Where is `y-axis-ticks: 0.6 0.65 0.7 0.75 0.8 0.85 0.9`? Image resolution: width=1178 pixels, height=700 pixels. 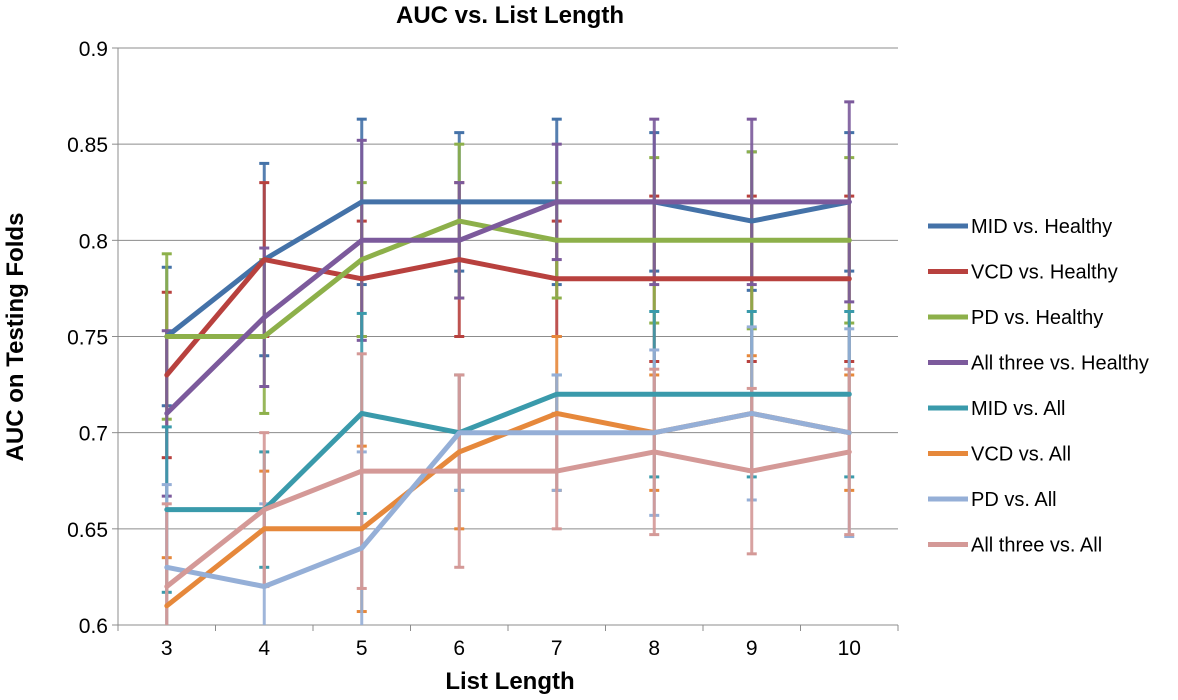
y-axis-ticks: 0.6 0.65 0.7 0.75 0.8 0.85 0.9 is located at coordinates (87, 338).